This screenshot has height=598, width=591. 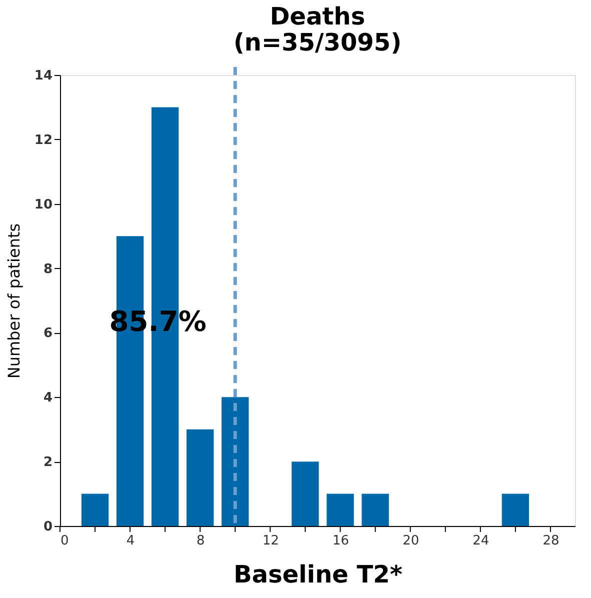 What do you see at coordinates (317, 42) in the screenshot?
I see `text: (n=35/3095)` at bounding box center [317, 42].